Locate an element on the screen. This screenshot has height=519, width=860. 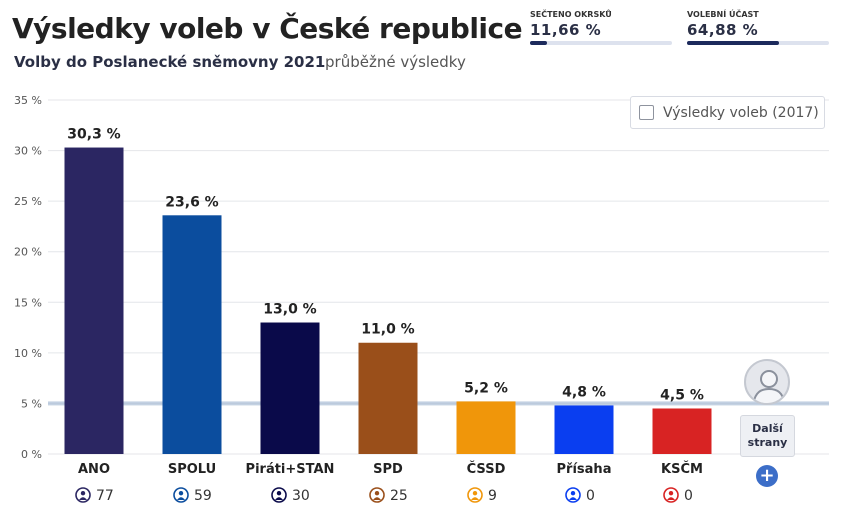
seat-count: 59 is located at coordinates (203, 496).